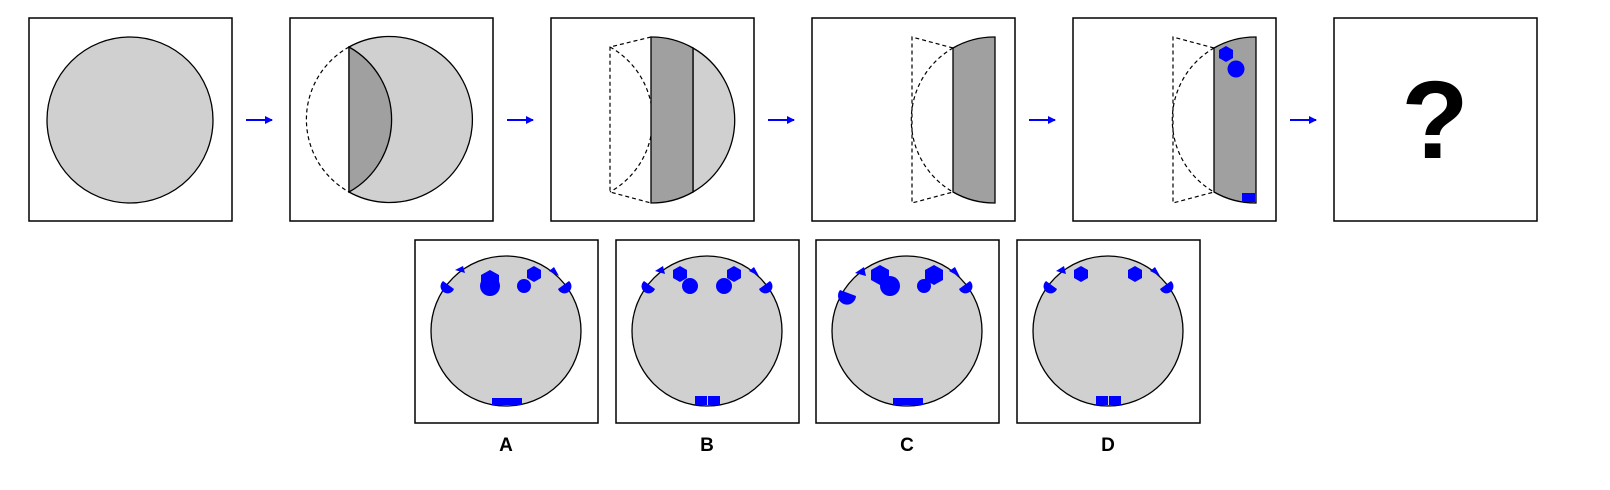 This screenshot has width=1610, height=490. What do you see at coordinates (1108, 445) in the screenshot?
I see `option-label-d: D` at bounding box center [1108, 445].